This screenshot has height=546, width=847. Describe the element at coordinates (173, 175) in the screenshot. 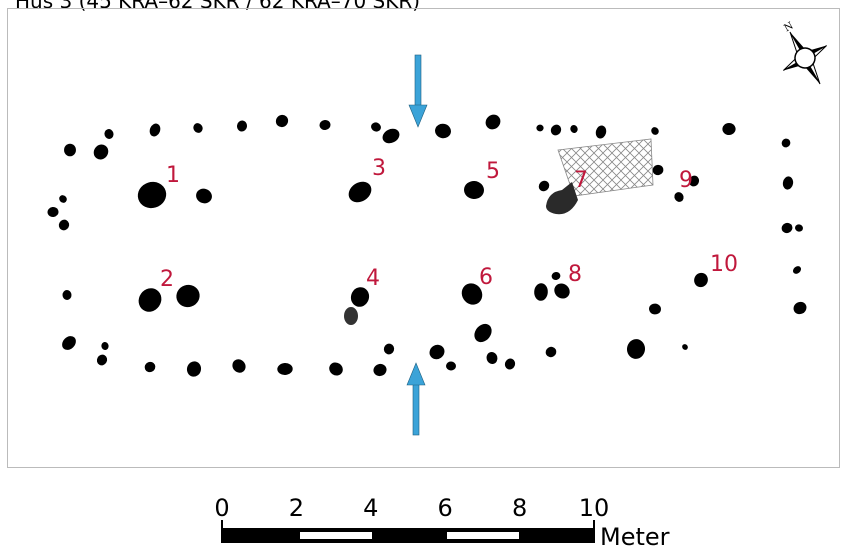

I see `feature-label: 1` at that location.